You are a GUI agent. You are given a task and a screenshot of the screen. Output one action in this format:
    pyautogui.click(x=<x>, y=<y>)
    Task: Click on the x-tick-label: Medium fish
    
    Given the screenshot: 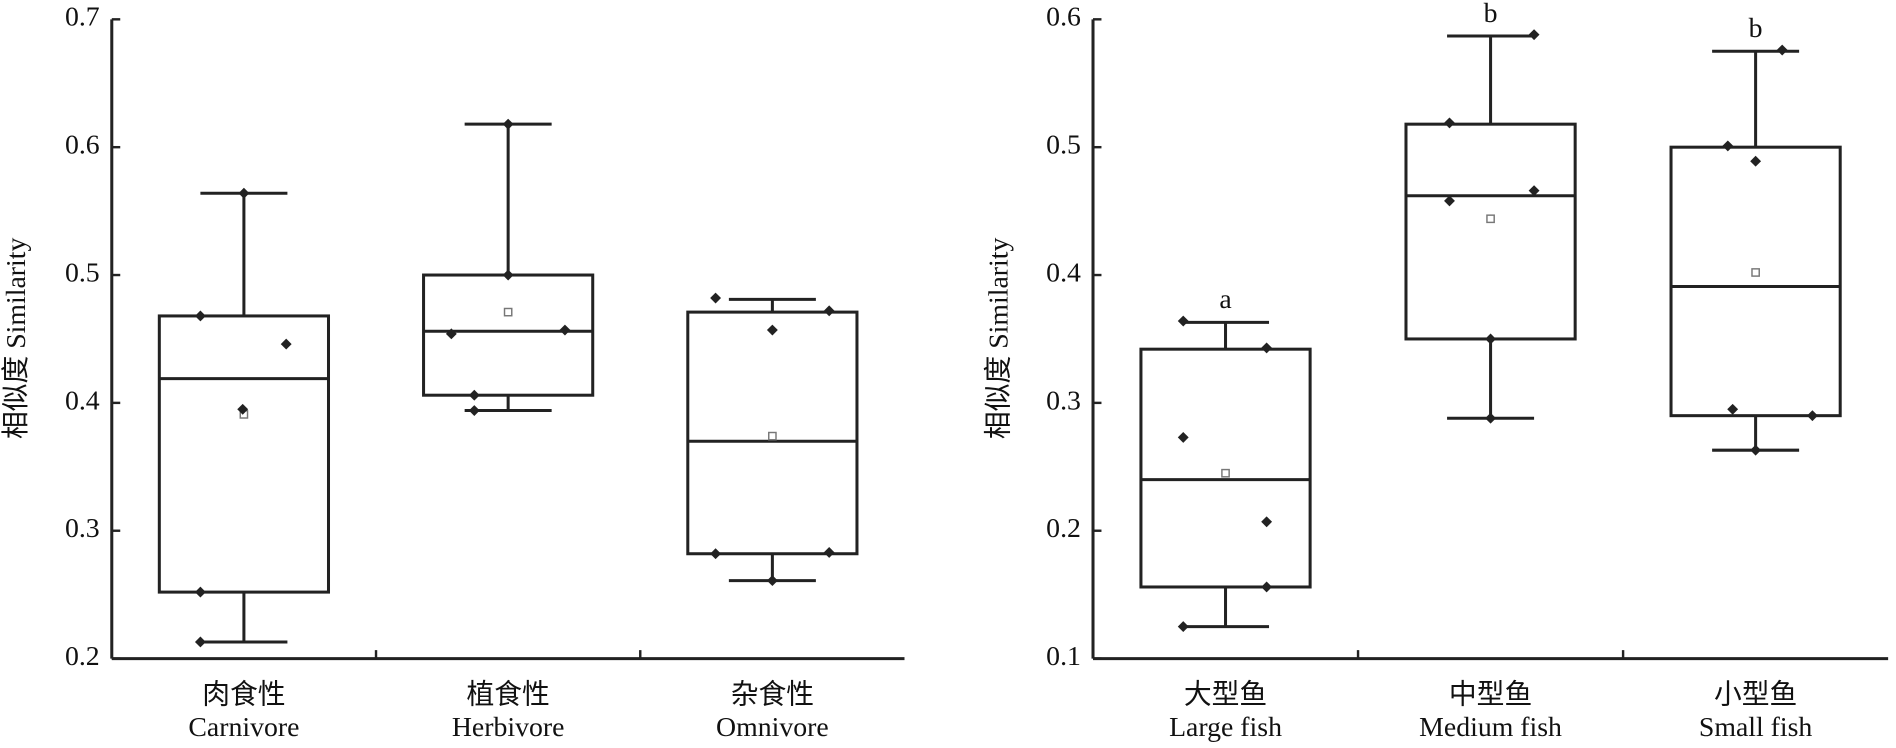 What is the action you would take?
    pyautogui.click(x=1490, y=727)
    